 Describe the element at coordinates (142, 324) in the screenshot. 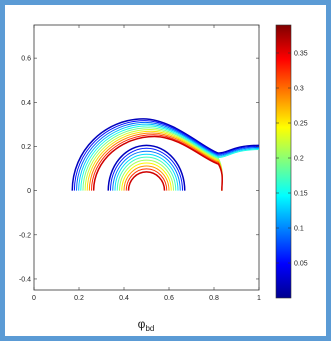

I see `x-axis-label-main: φ` at that location.